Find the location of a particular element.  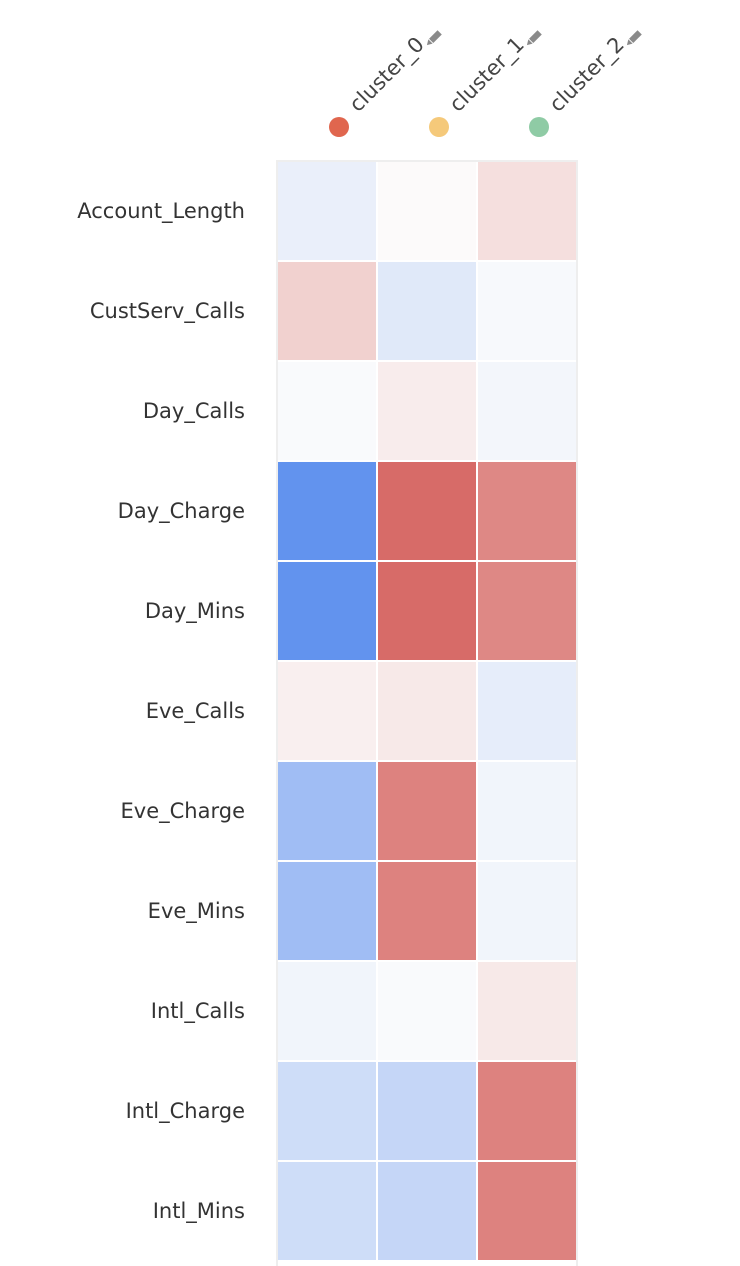

cluster_0-header-label: cluster_0 is located at coordinates (387, 74).